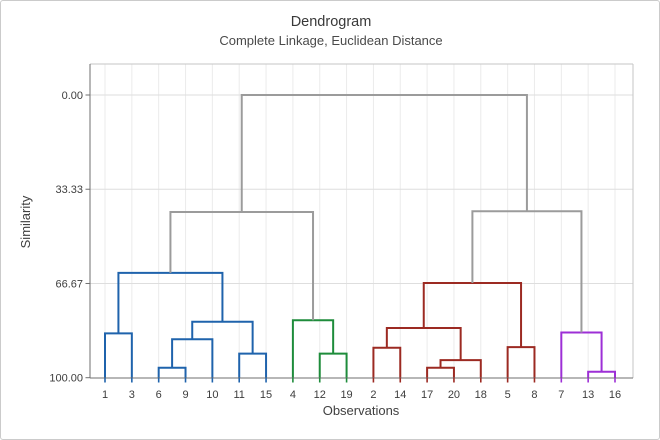 The image size is (660, 440). What do you see at coordinates (72, 96) in the screenshot?
I see `y-tick-label: 0.00` at bounding box center [72, 96].